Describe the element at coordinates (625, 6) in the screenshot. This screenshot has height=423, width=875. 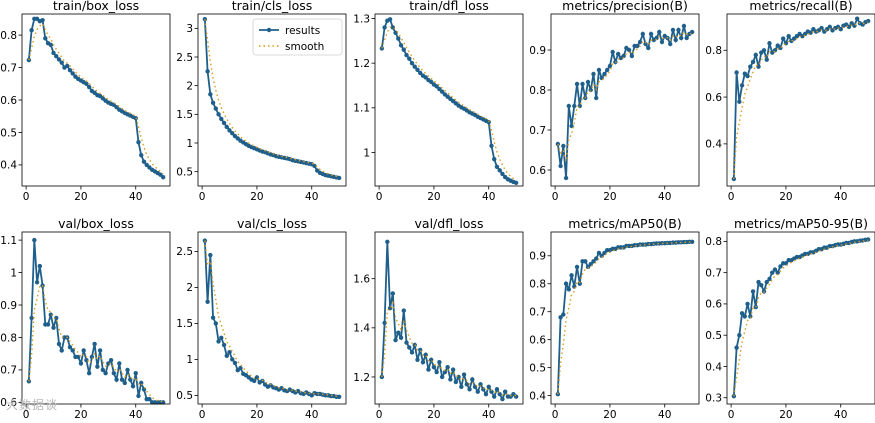
I see `subplot-title: metrics/precision(B)` at that location.